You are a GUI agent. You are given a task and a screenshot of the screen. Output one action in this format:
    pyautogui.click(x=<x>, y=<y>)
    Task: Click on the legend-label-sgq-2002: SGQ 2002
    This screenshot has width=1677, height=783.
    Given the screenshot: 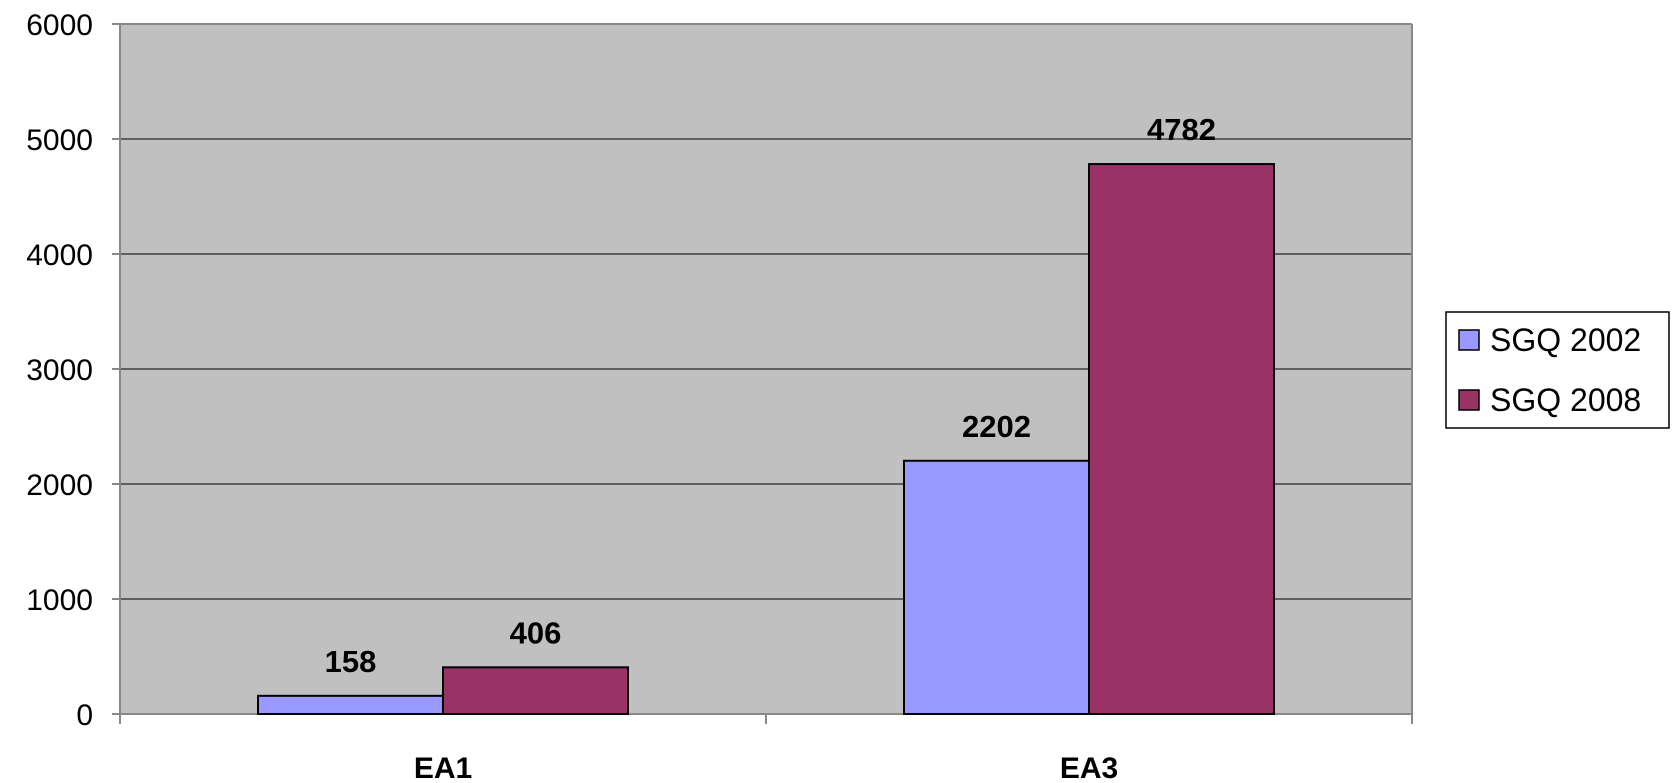 What is the action you would take?
    pyautogui.click(x=1565, y=340)
    